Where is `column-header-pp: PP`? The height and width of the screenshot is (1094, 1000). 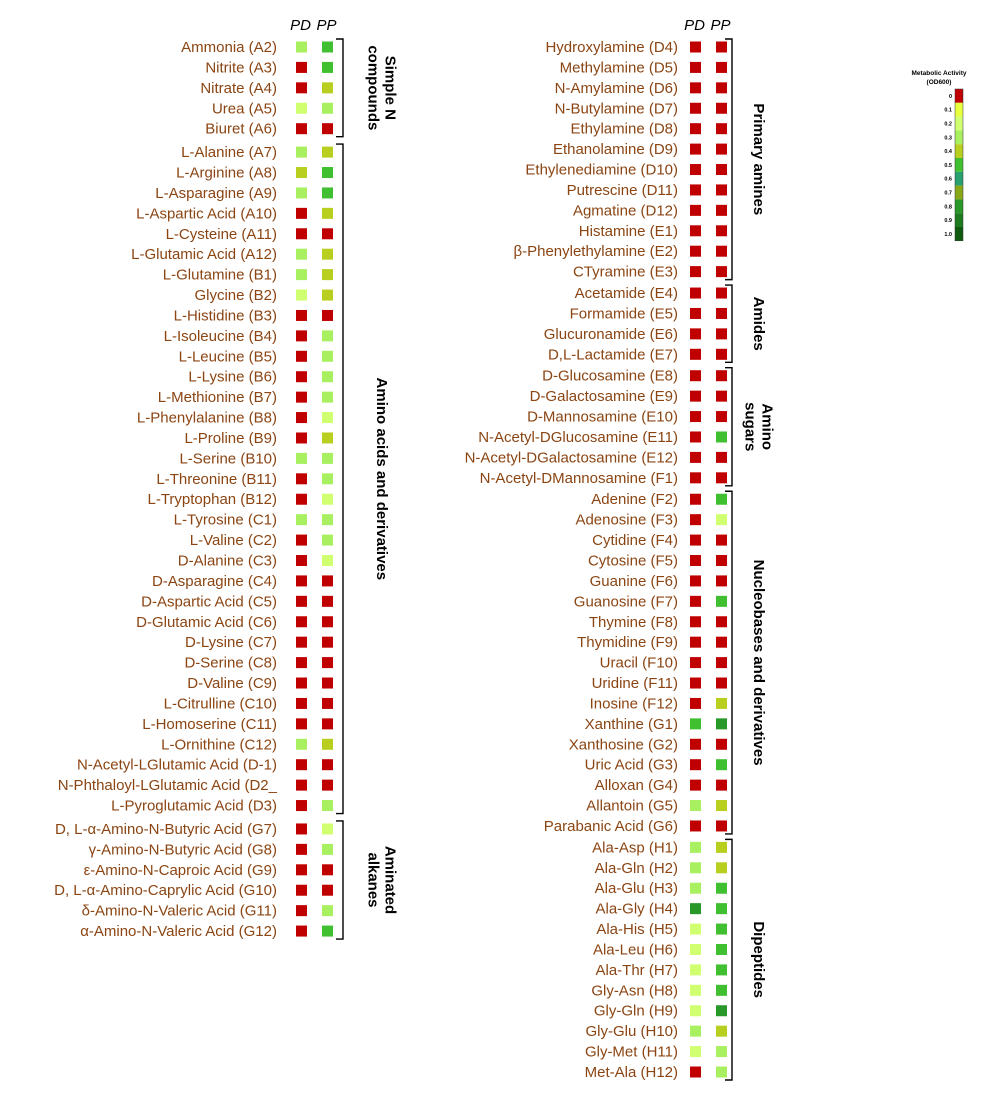
column-header-pp: PP is located at coordinates (326, 25).